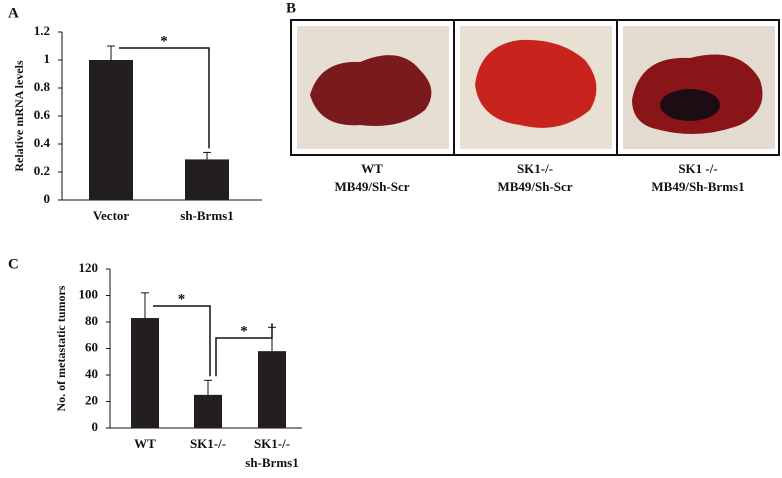  I want to click on x-tick-label: Vector, so click(111, 215).